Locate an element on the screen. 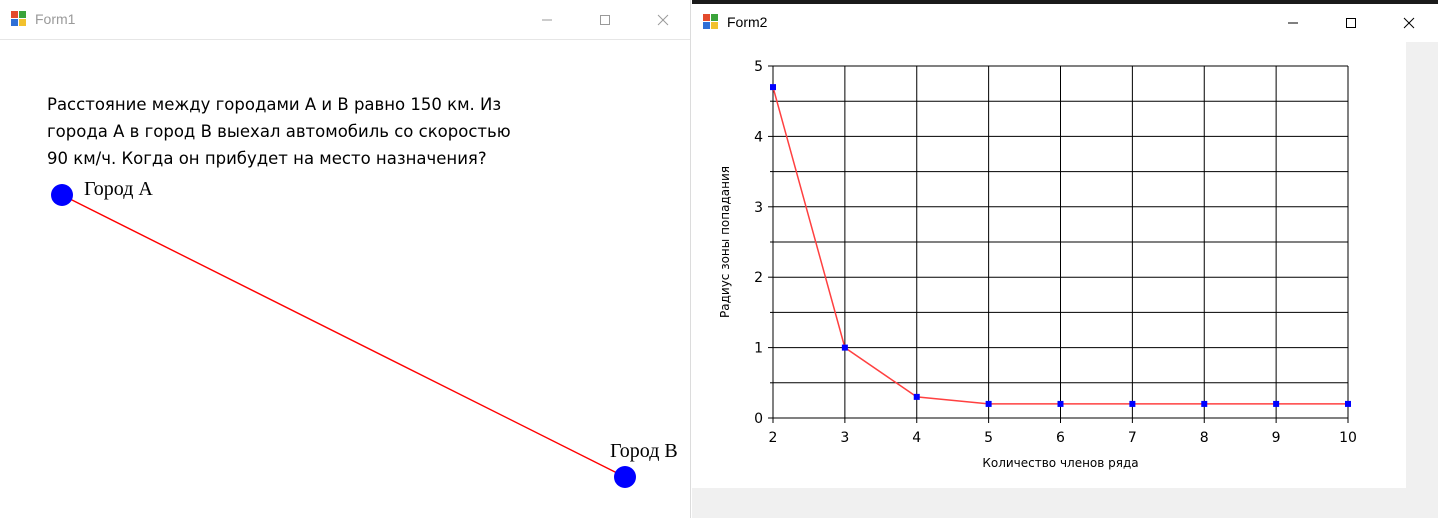 This screenshot has height=518, width=1438. form1-close-button is located at coordinates (663, 19).